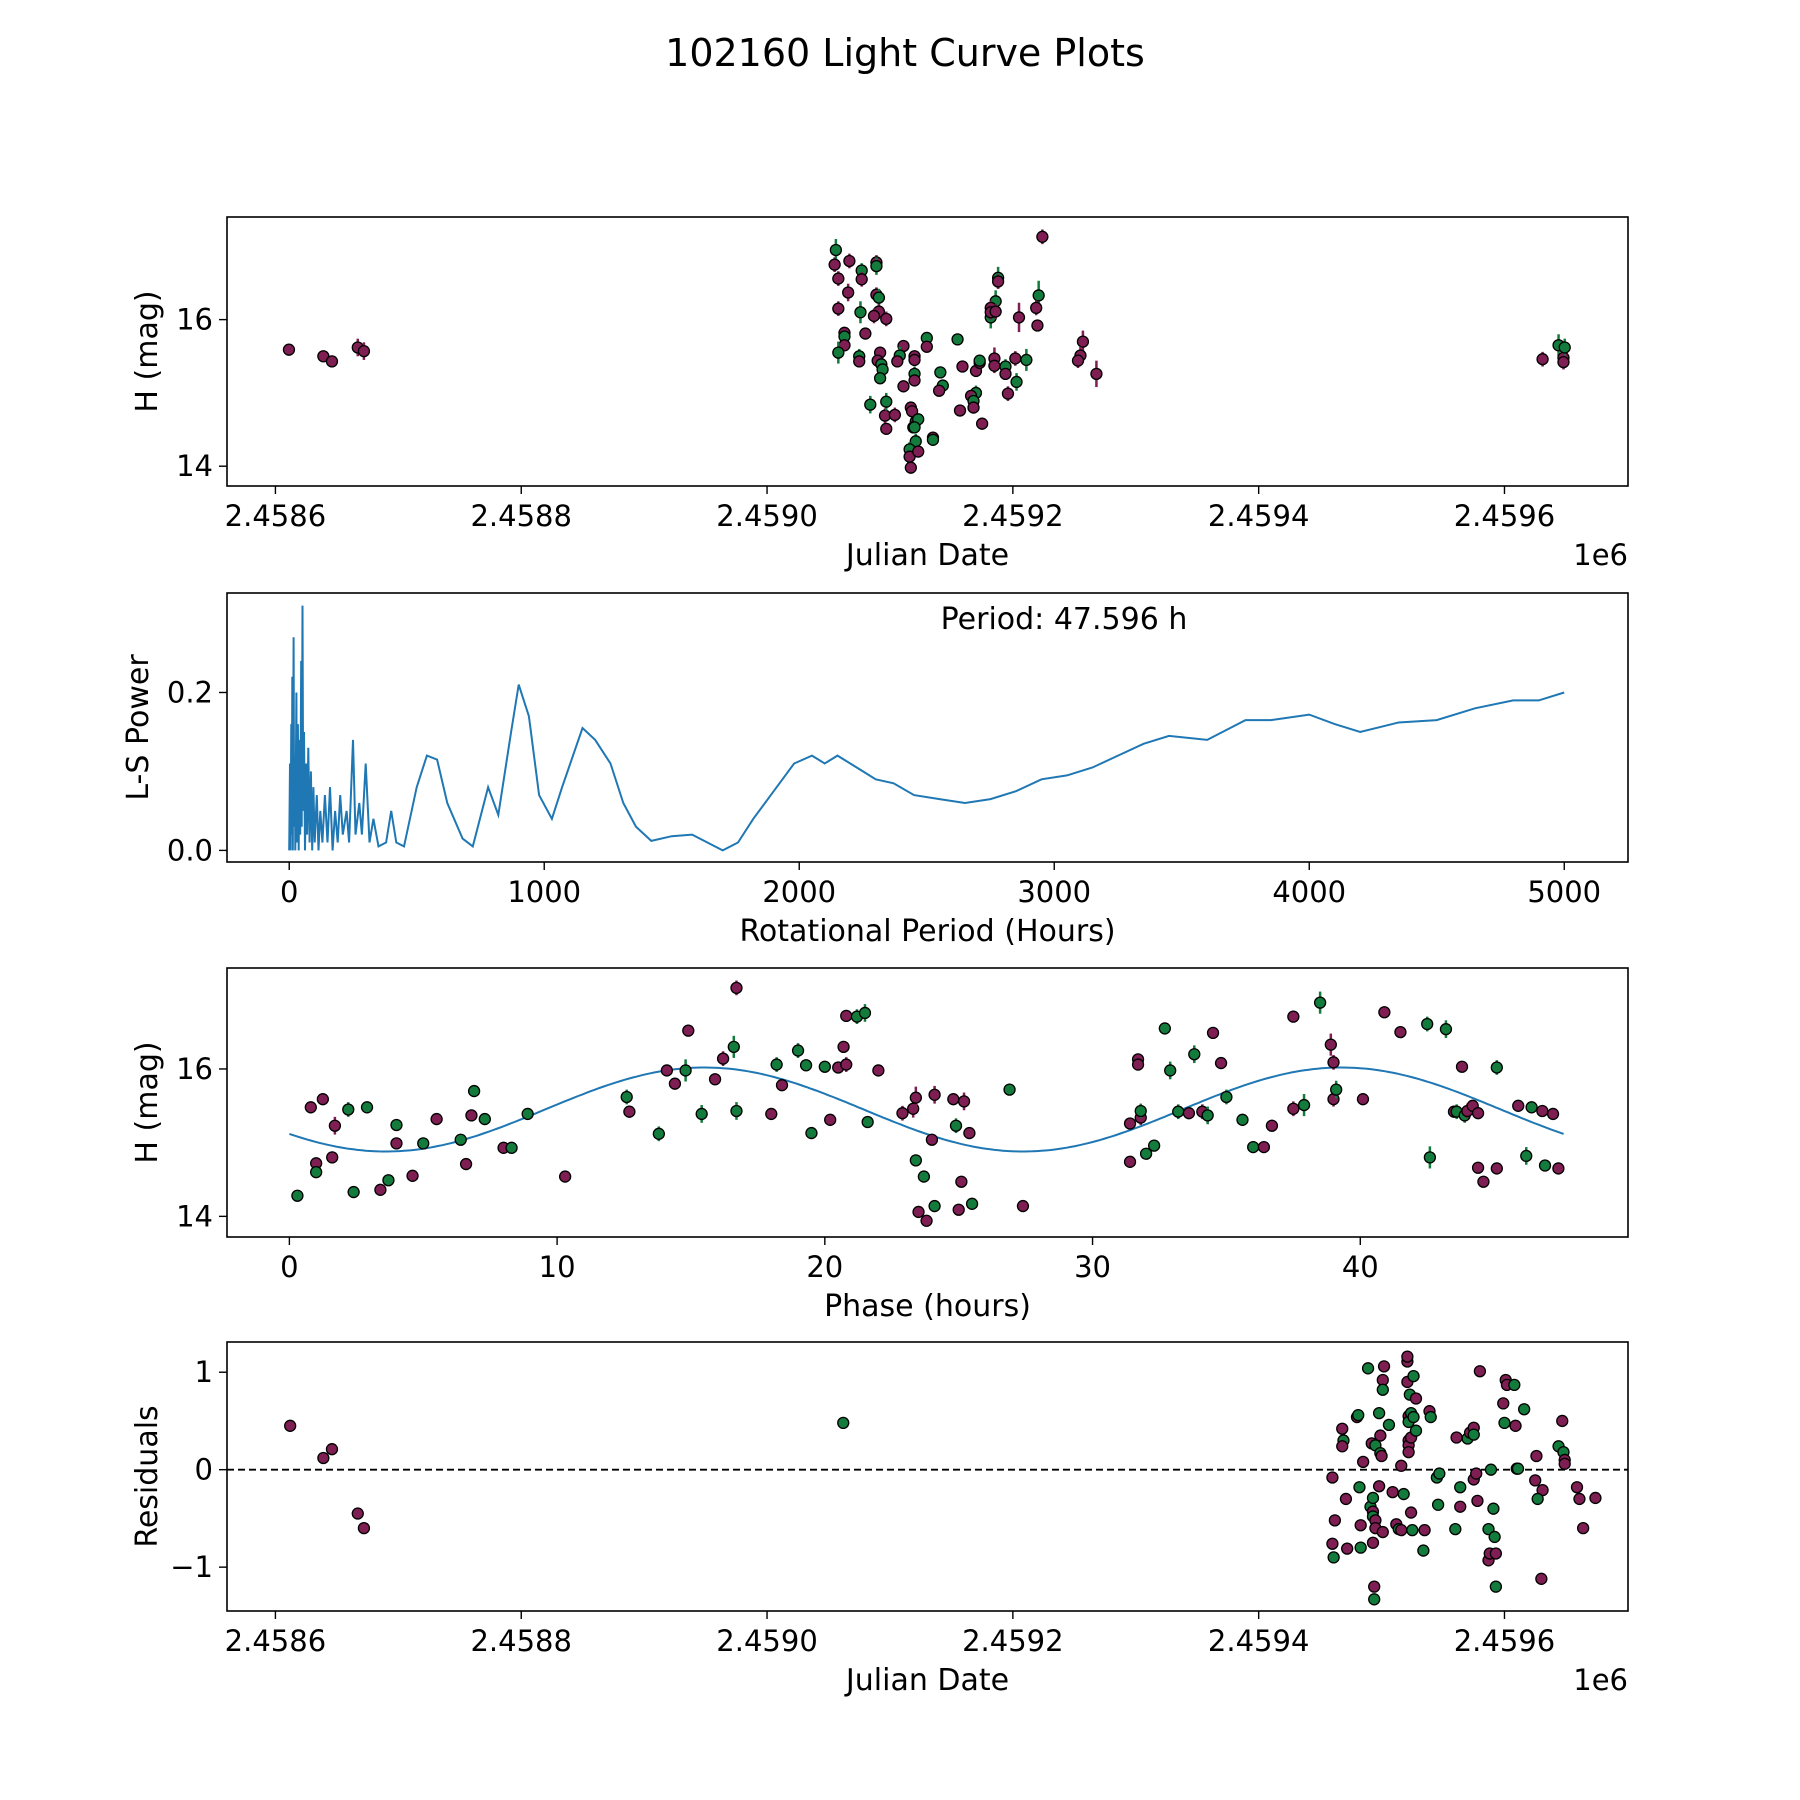  What do you see at coordinates (1092, 1267) in the screenshot?
I see `x-tick-label: 30` at bounding box center [1092, 1267].